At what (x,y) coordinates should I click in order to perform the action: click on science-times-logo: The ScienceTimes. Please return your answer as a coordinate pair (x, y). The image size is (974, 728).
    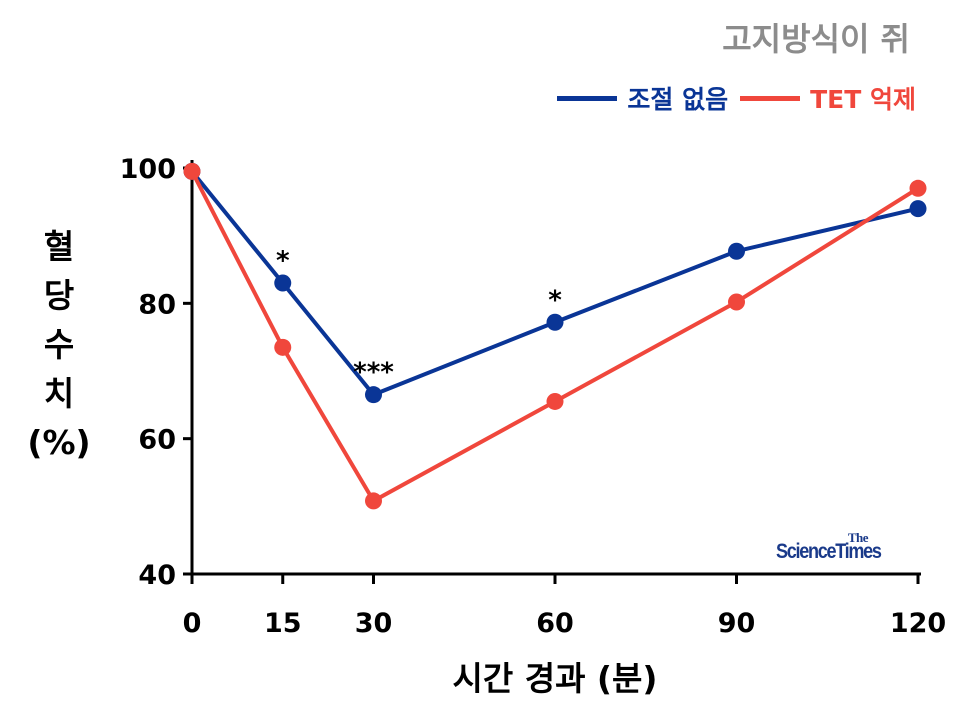
    Looking at the image, I should click on (855, 550).